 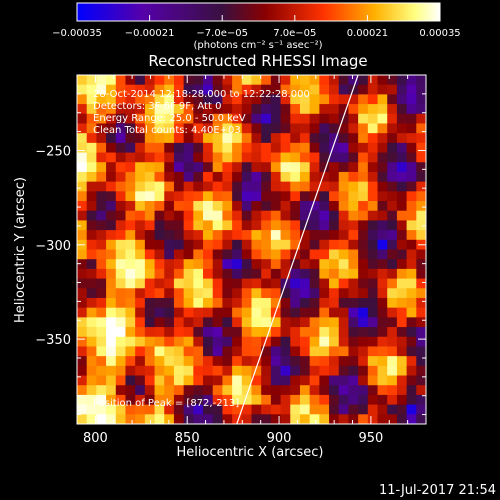 I want to click on y-tick-label: −350, so click(x=53, y=340).